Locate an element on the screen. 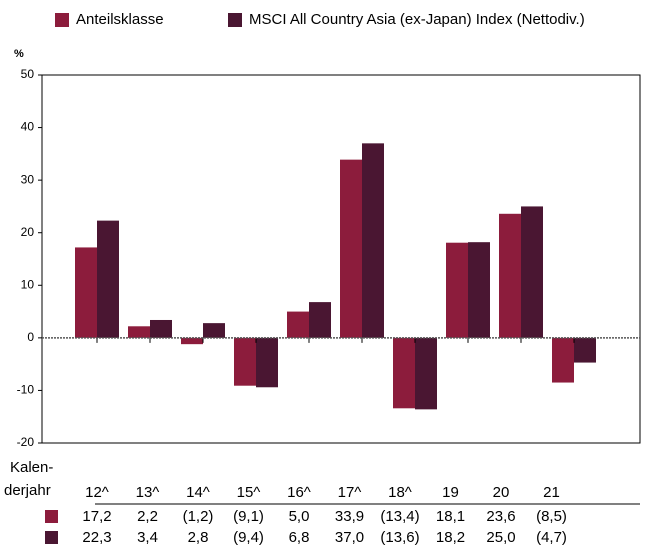 This screenshot has height=551, width=645. table-value: 33,9 is located at coordinates (349, 516).